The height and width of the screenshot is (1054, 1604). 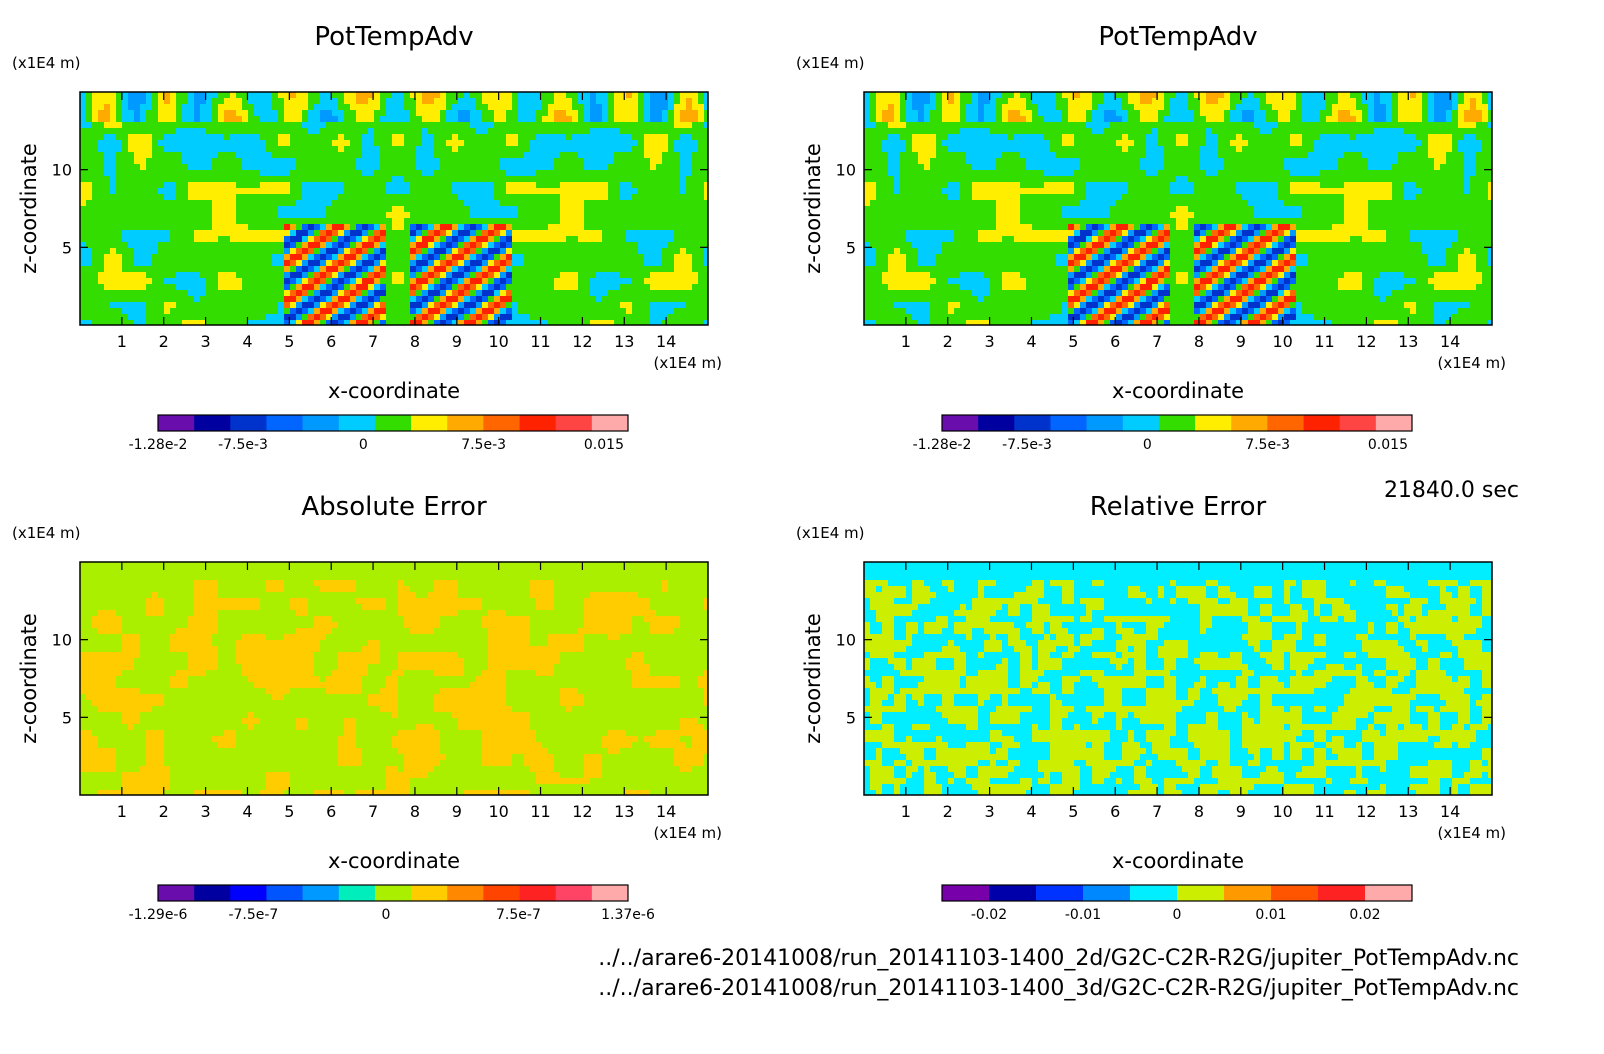 I want to click on y-tick-label: 10, so click(x=62, y=170).